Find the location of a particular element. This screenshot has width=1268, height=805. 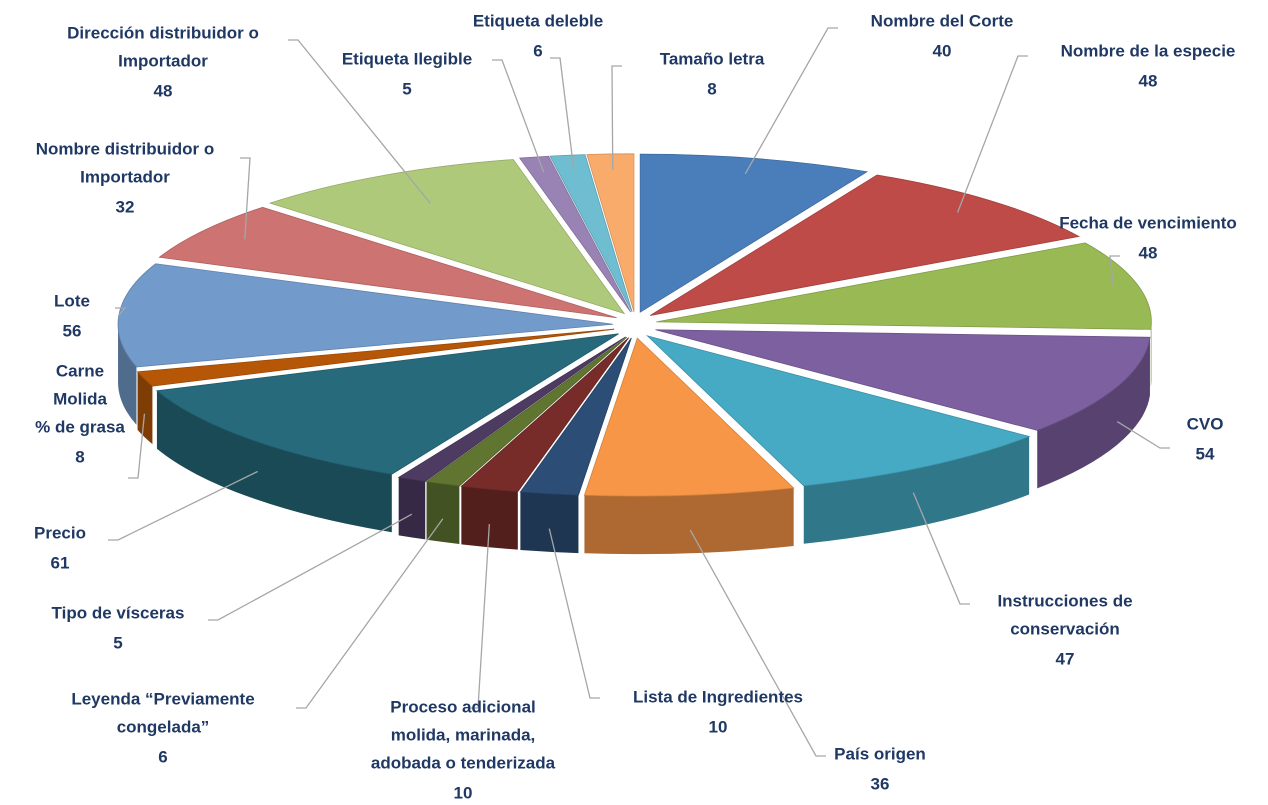

data-label: Proceso adicional is located at coordinates (463, 706).